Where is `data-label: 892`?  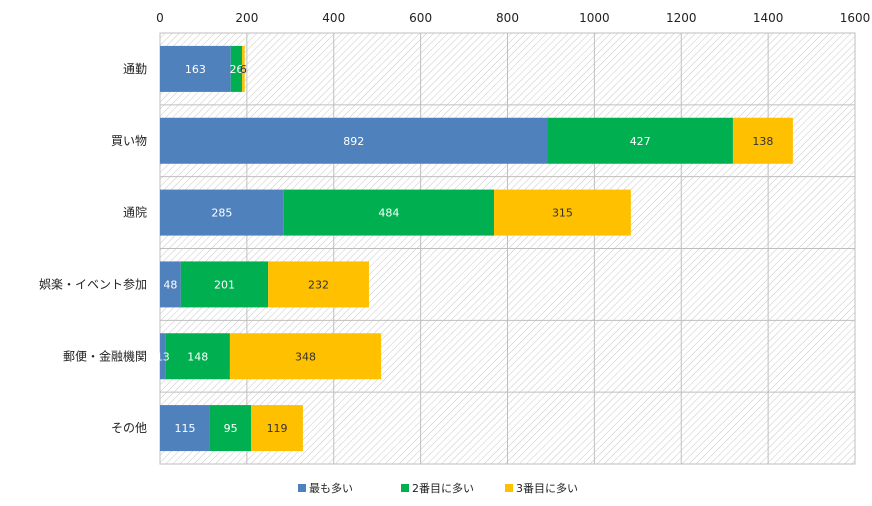 data-label: 892 is located at coordinates (353, 141).